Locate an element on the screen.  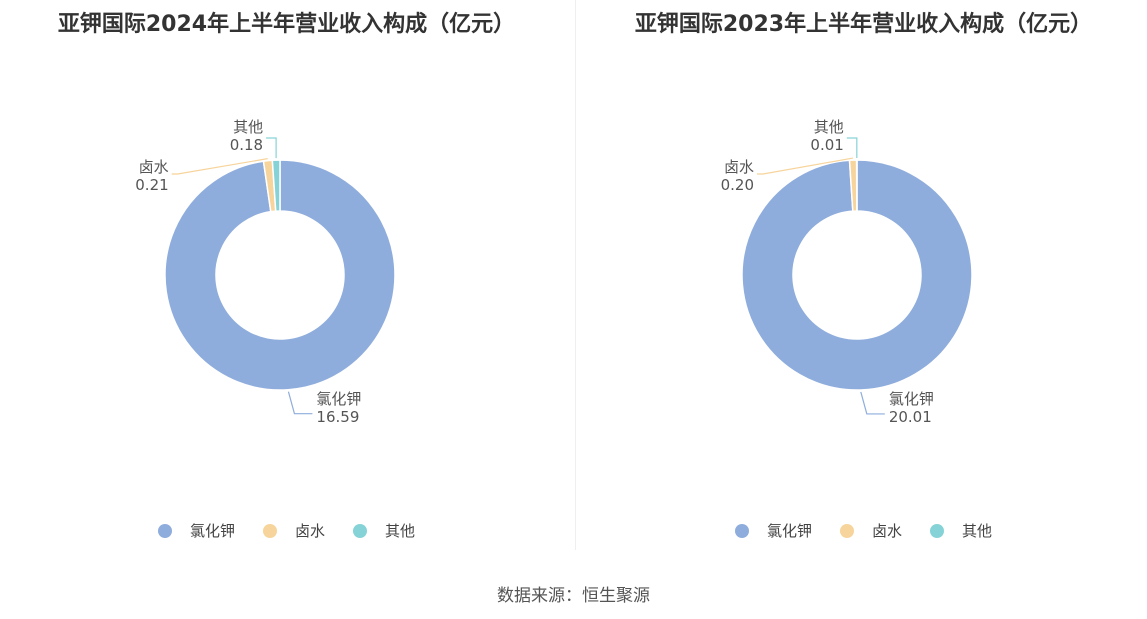
panel-divider is located at coordinates (575, 275).